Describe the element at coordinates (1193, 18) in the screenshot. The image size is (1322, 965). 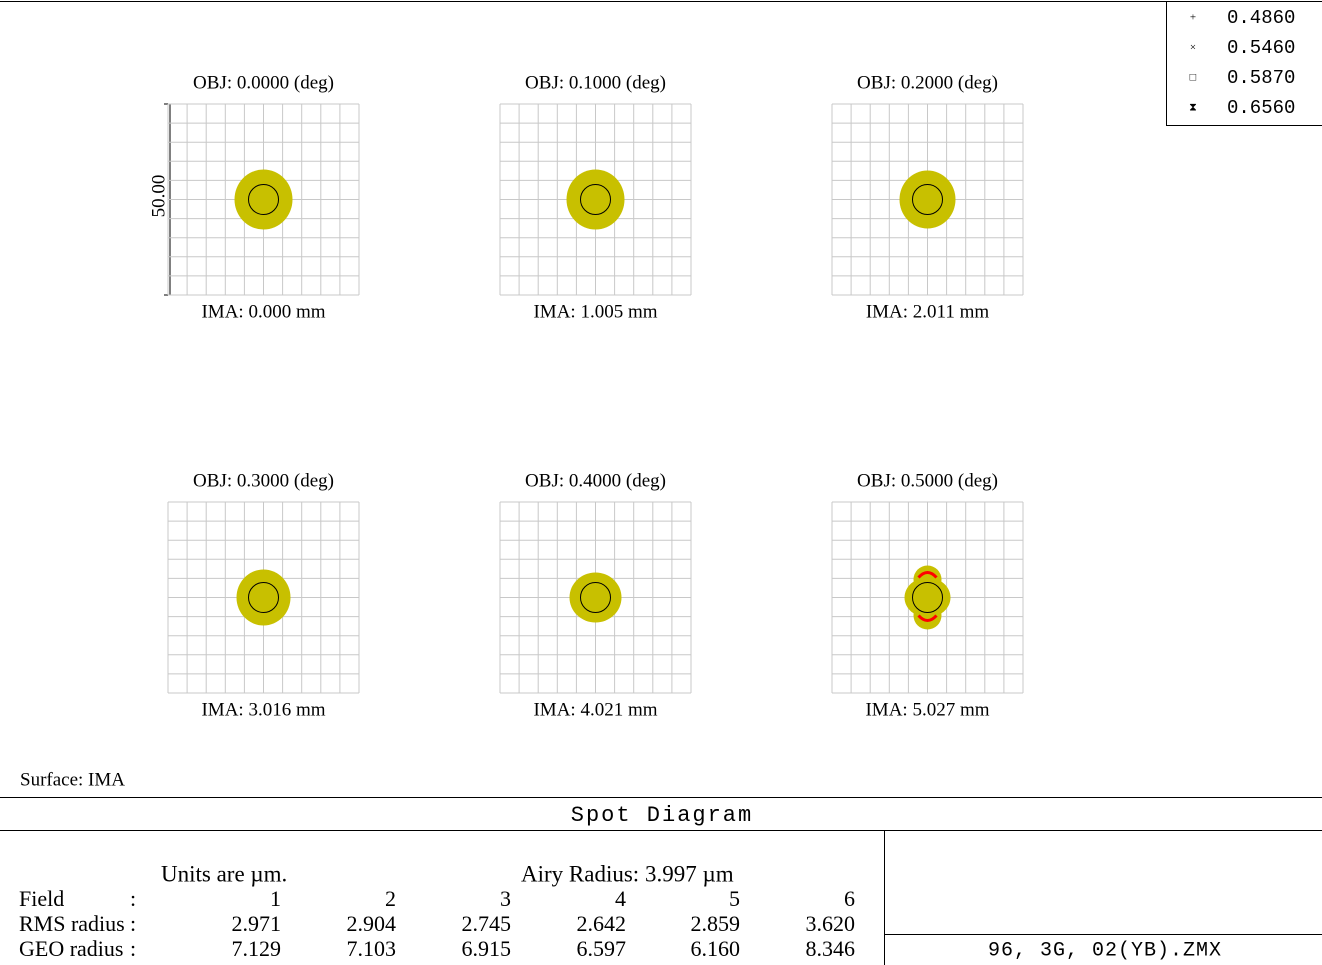
I see `legend-symbol: +` at that location.